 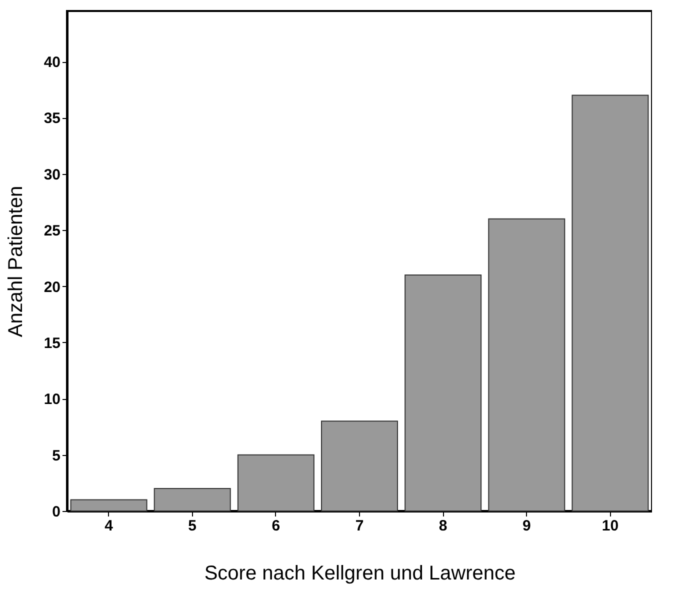 I want to click on x-tick-label: 4, so click(x=109, y=526).